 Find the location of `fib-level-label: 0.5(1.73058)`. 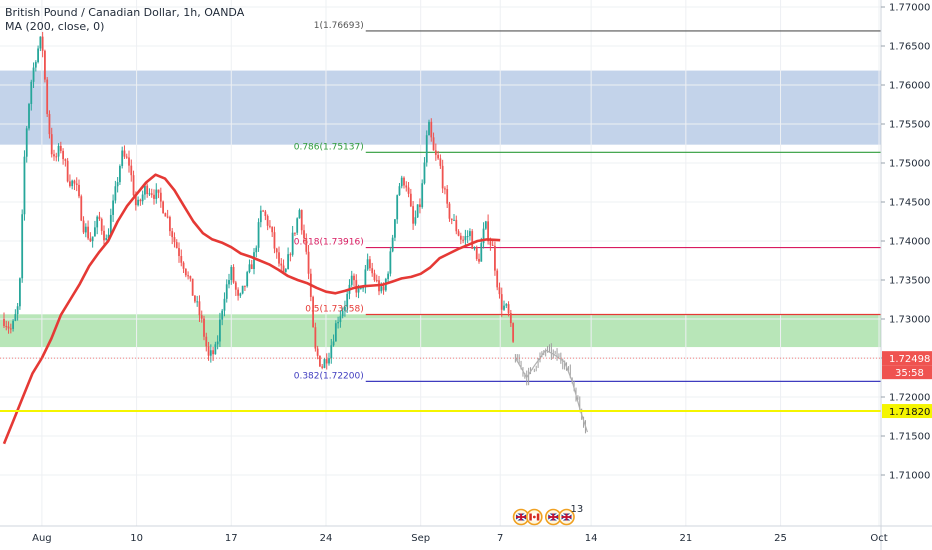

fib-level-label: 0.5(1.73058) is located at coordinates (334, 309).